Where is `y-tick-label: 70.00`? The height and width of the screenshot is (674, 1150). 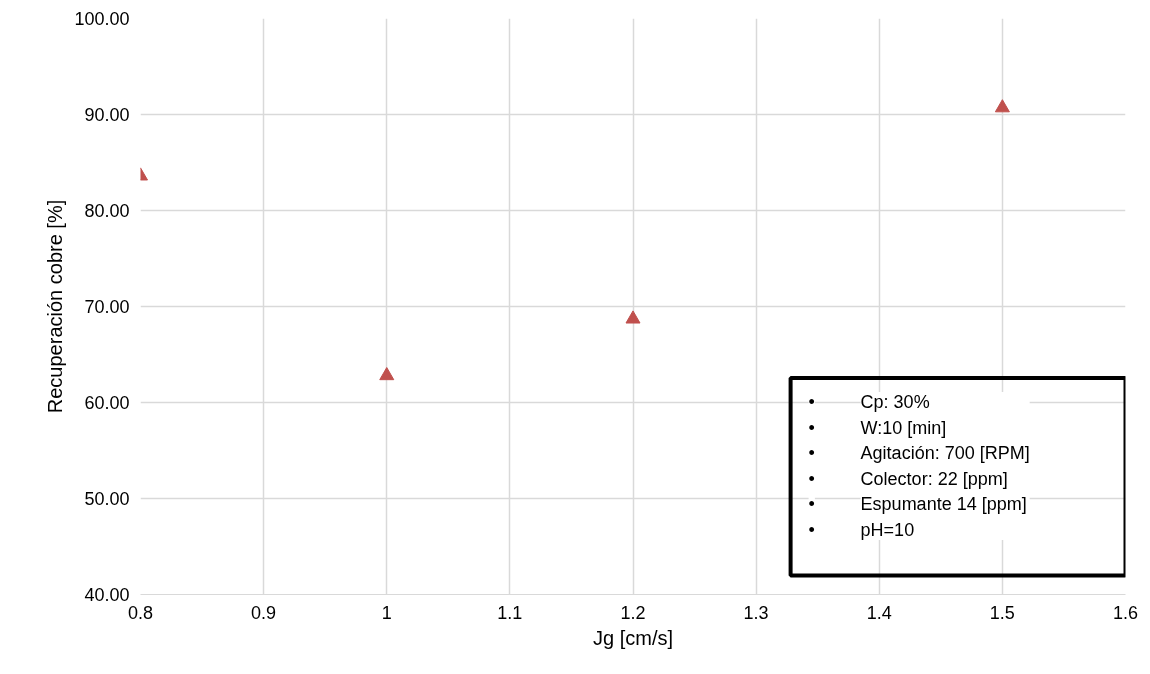 y-tick-label: 70.00 is located at coordinates (107, 307).